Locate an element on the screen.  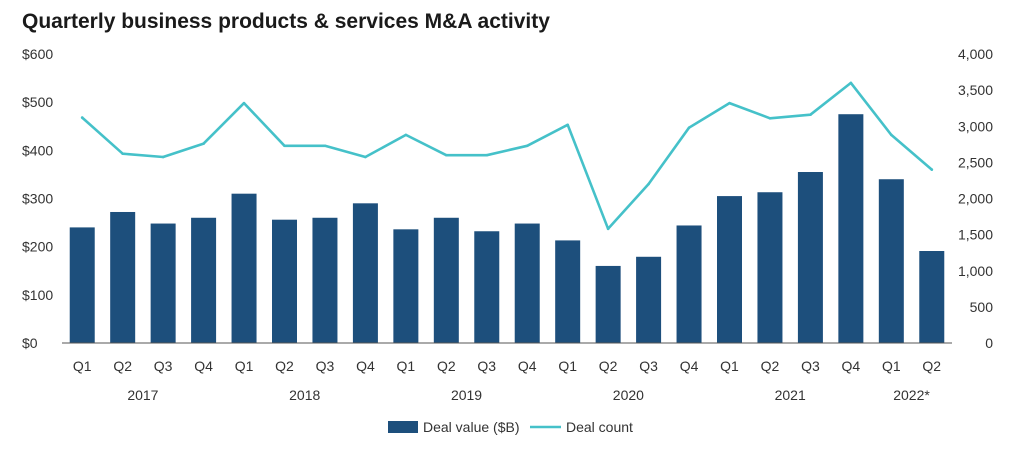
y-left-tick-label: $300 is located at coordinates (37, 199).